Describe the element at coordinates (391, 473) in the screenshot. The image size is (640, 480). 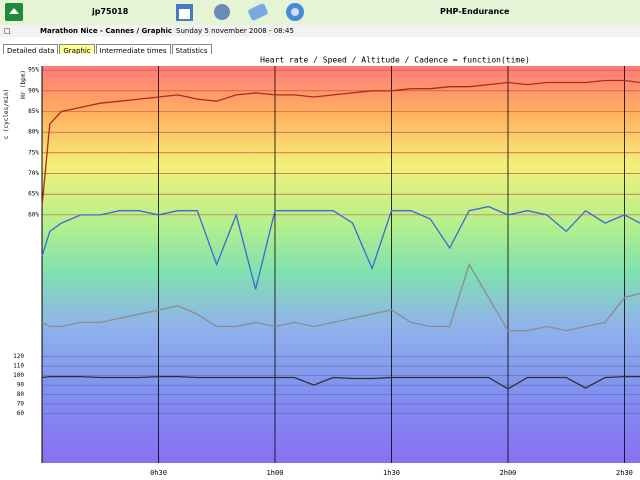
I see `x-tick-label: 1h30` at that location.